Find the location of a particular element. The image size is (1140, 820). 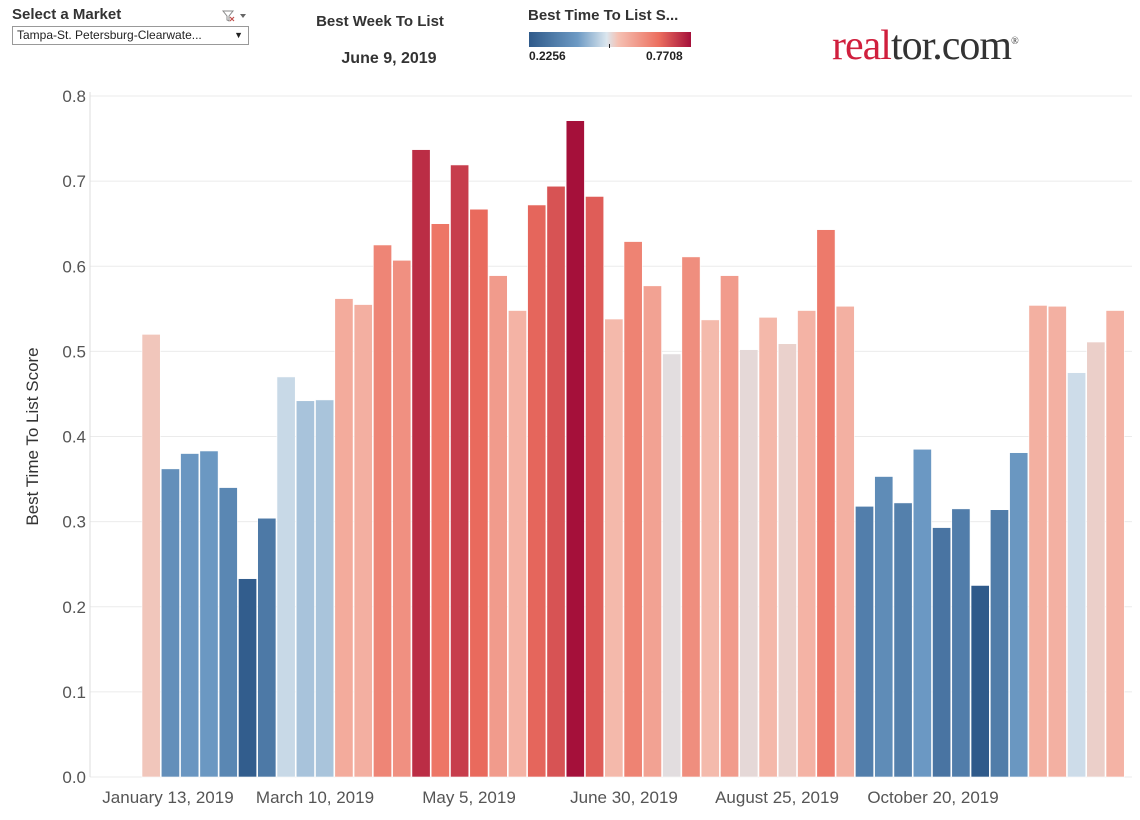

color-legend-max: 0.7708 is located at coordinates (664, 56).